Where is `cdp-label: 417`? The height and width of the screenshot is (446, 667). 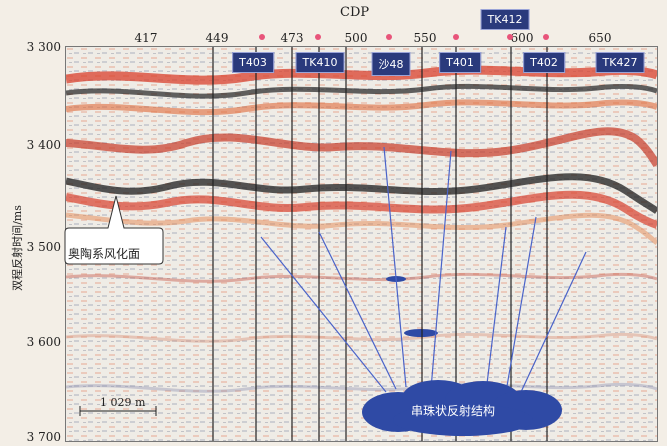
cdp-label: 417 is located at coordinates (146, 38).